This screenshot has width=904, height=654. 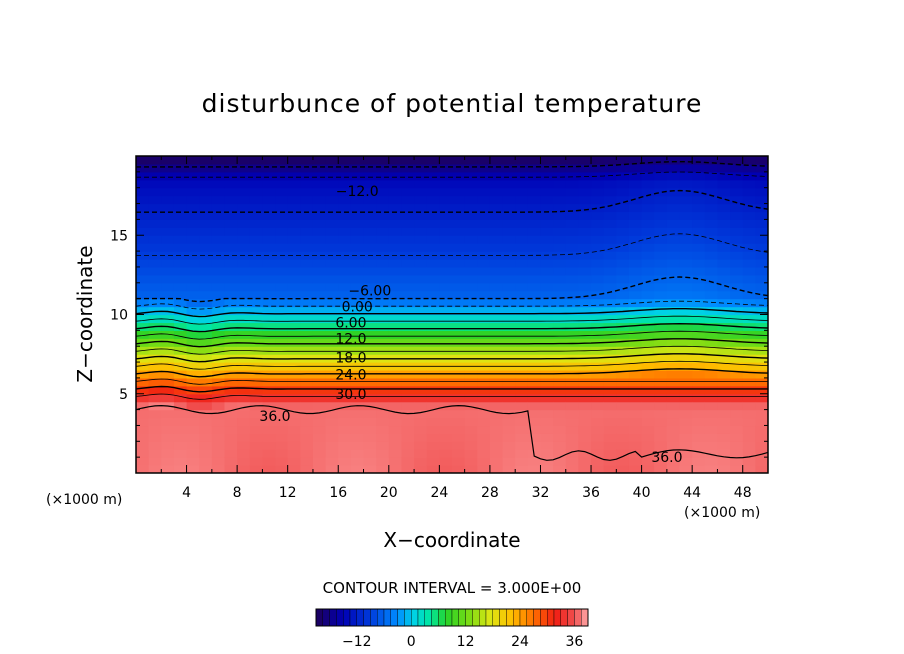 What do you see at coordinates (237, 493) in the screenshot?
I see `x-tick-label: 8` at bounding box center [237, 493].